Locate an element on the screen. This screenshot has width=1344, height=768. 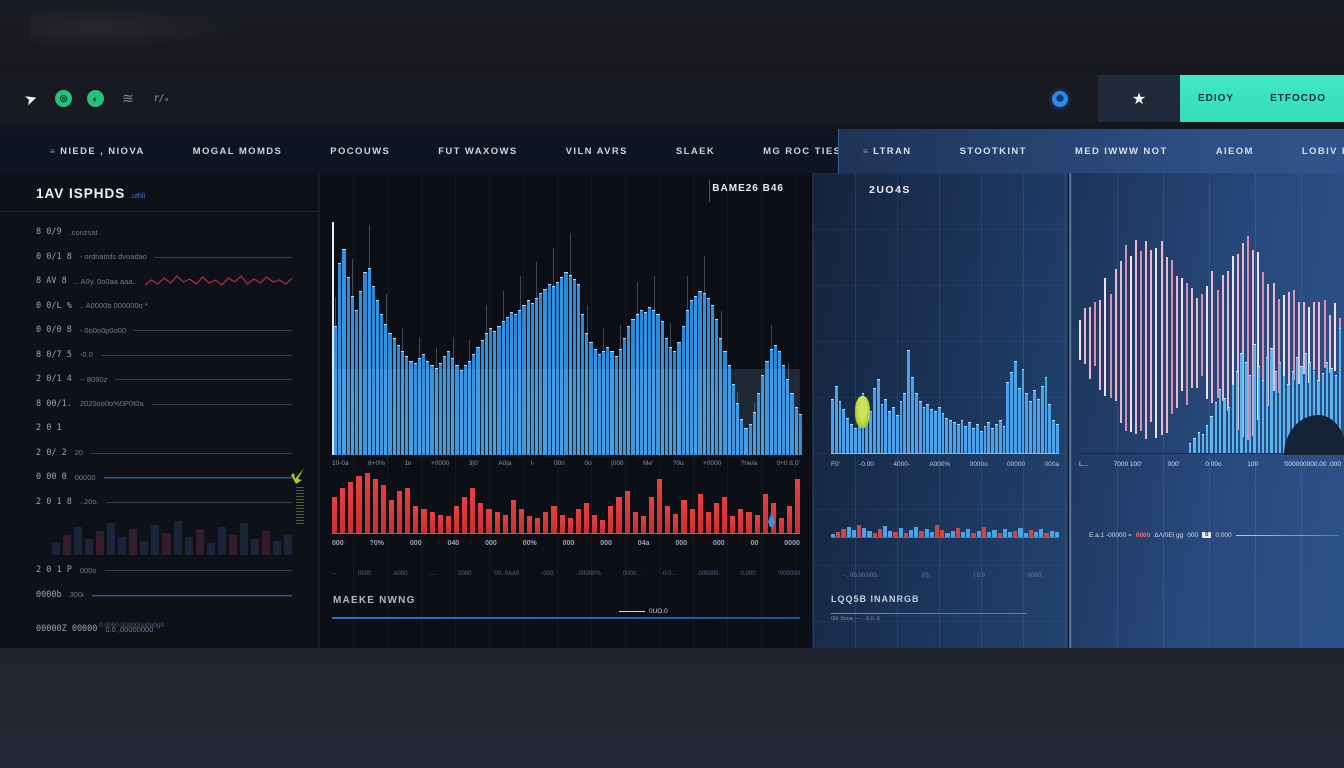
nav-right-group-0: ≡ LTRAN is located at coordinates (887, 151).